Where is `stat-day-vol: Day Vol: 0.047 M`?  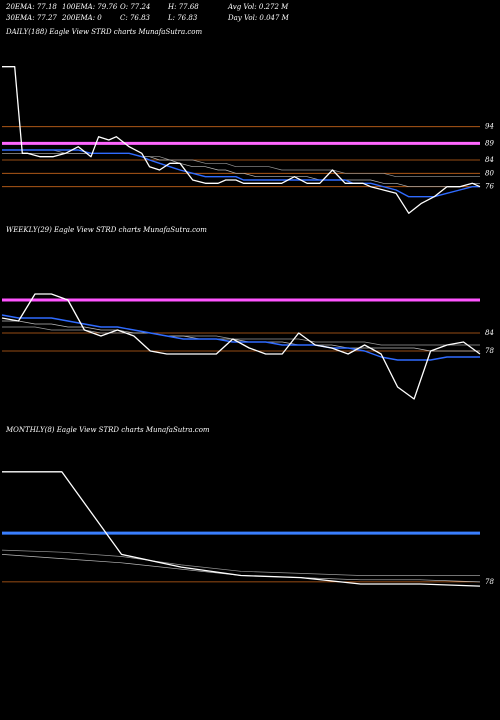 stat-day-vol: Day Vol: 0.047 M is located at coordinates (258, 18).